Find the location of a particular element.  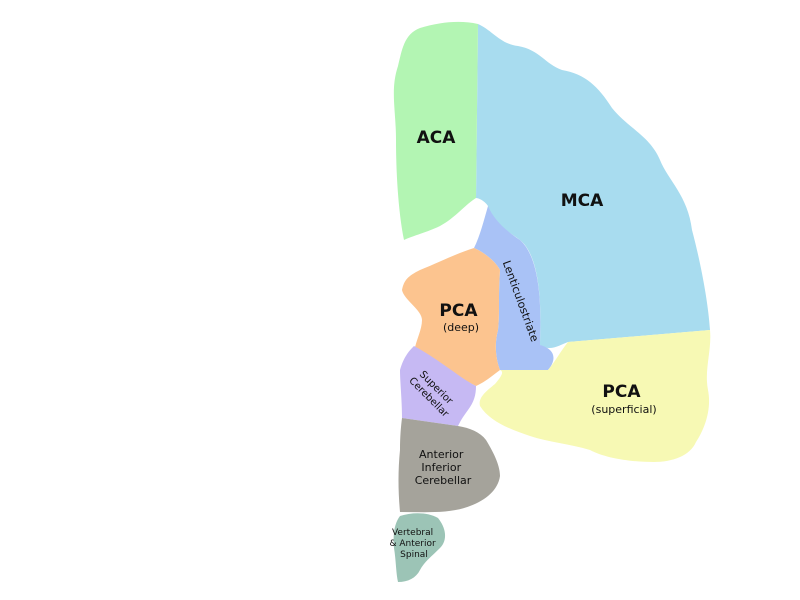

label-vertebral-line-1: Vertebral is located at coordinates (412, 533).